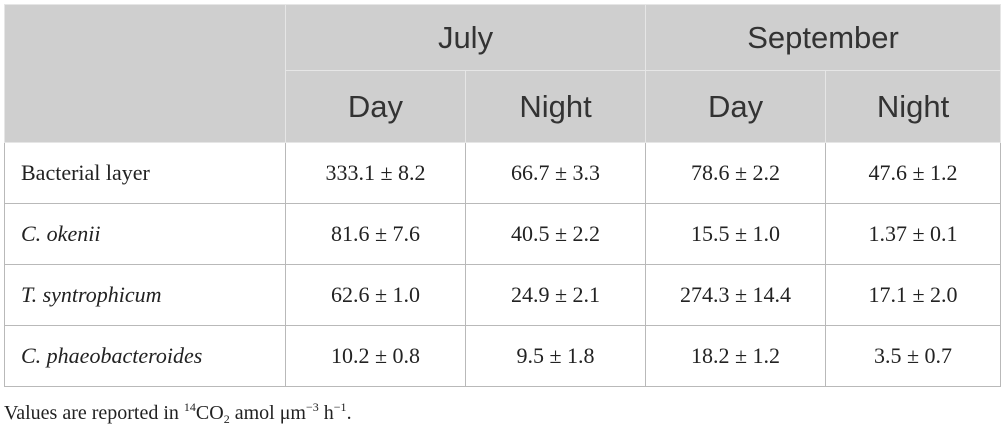 The width and height of the screenshot is (1004, 441). I want to click on value-cell: 1.37 ± 0.1, so click(913, 234).